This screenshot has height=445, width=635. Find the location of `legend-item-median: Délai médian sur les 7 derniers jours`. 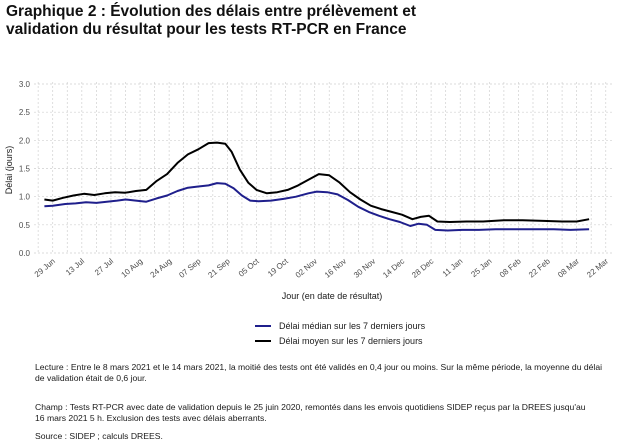

legend-item-median: Délai médian sur les 7 derniers jours is located at coordinates (340, 325).